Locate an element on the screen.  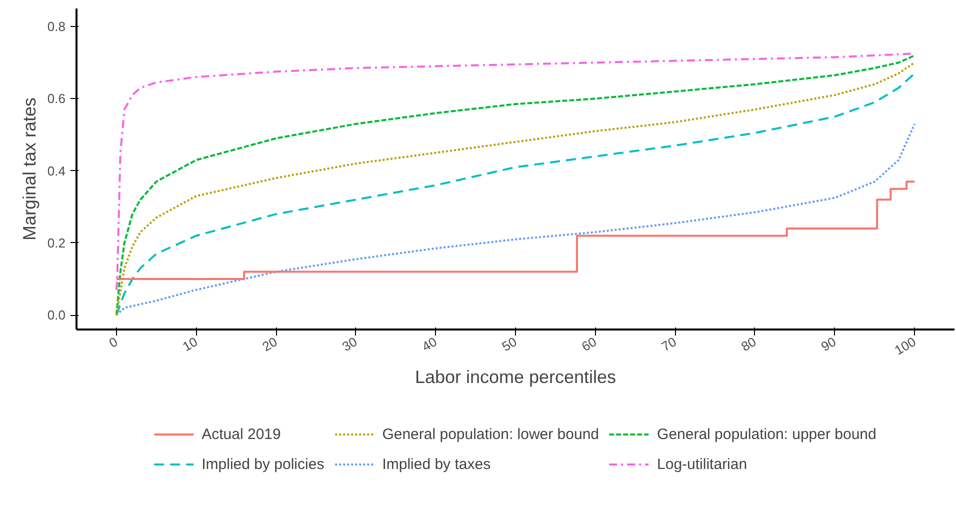
x-tick-label: 30 is located at coordinates (350, 344).